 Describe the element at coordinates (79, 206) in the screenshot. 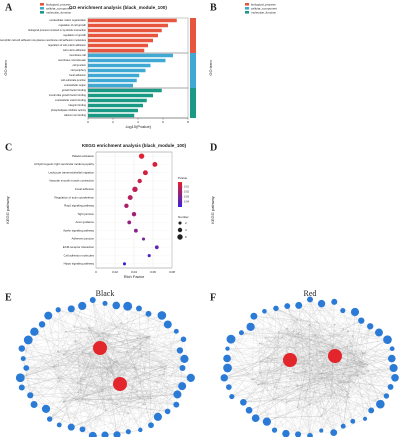

I see `y-tick-label: Rap1 signaling pathway` at that location.